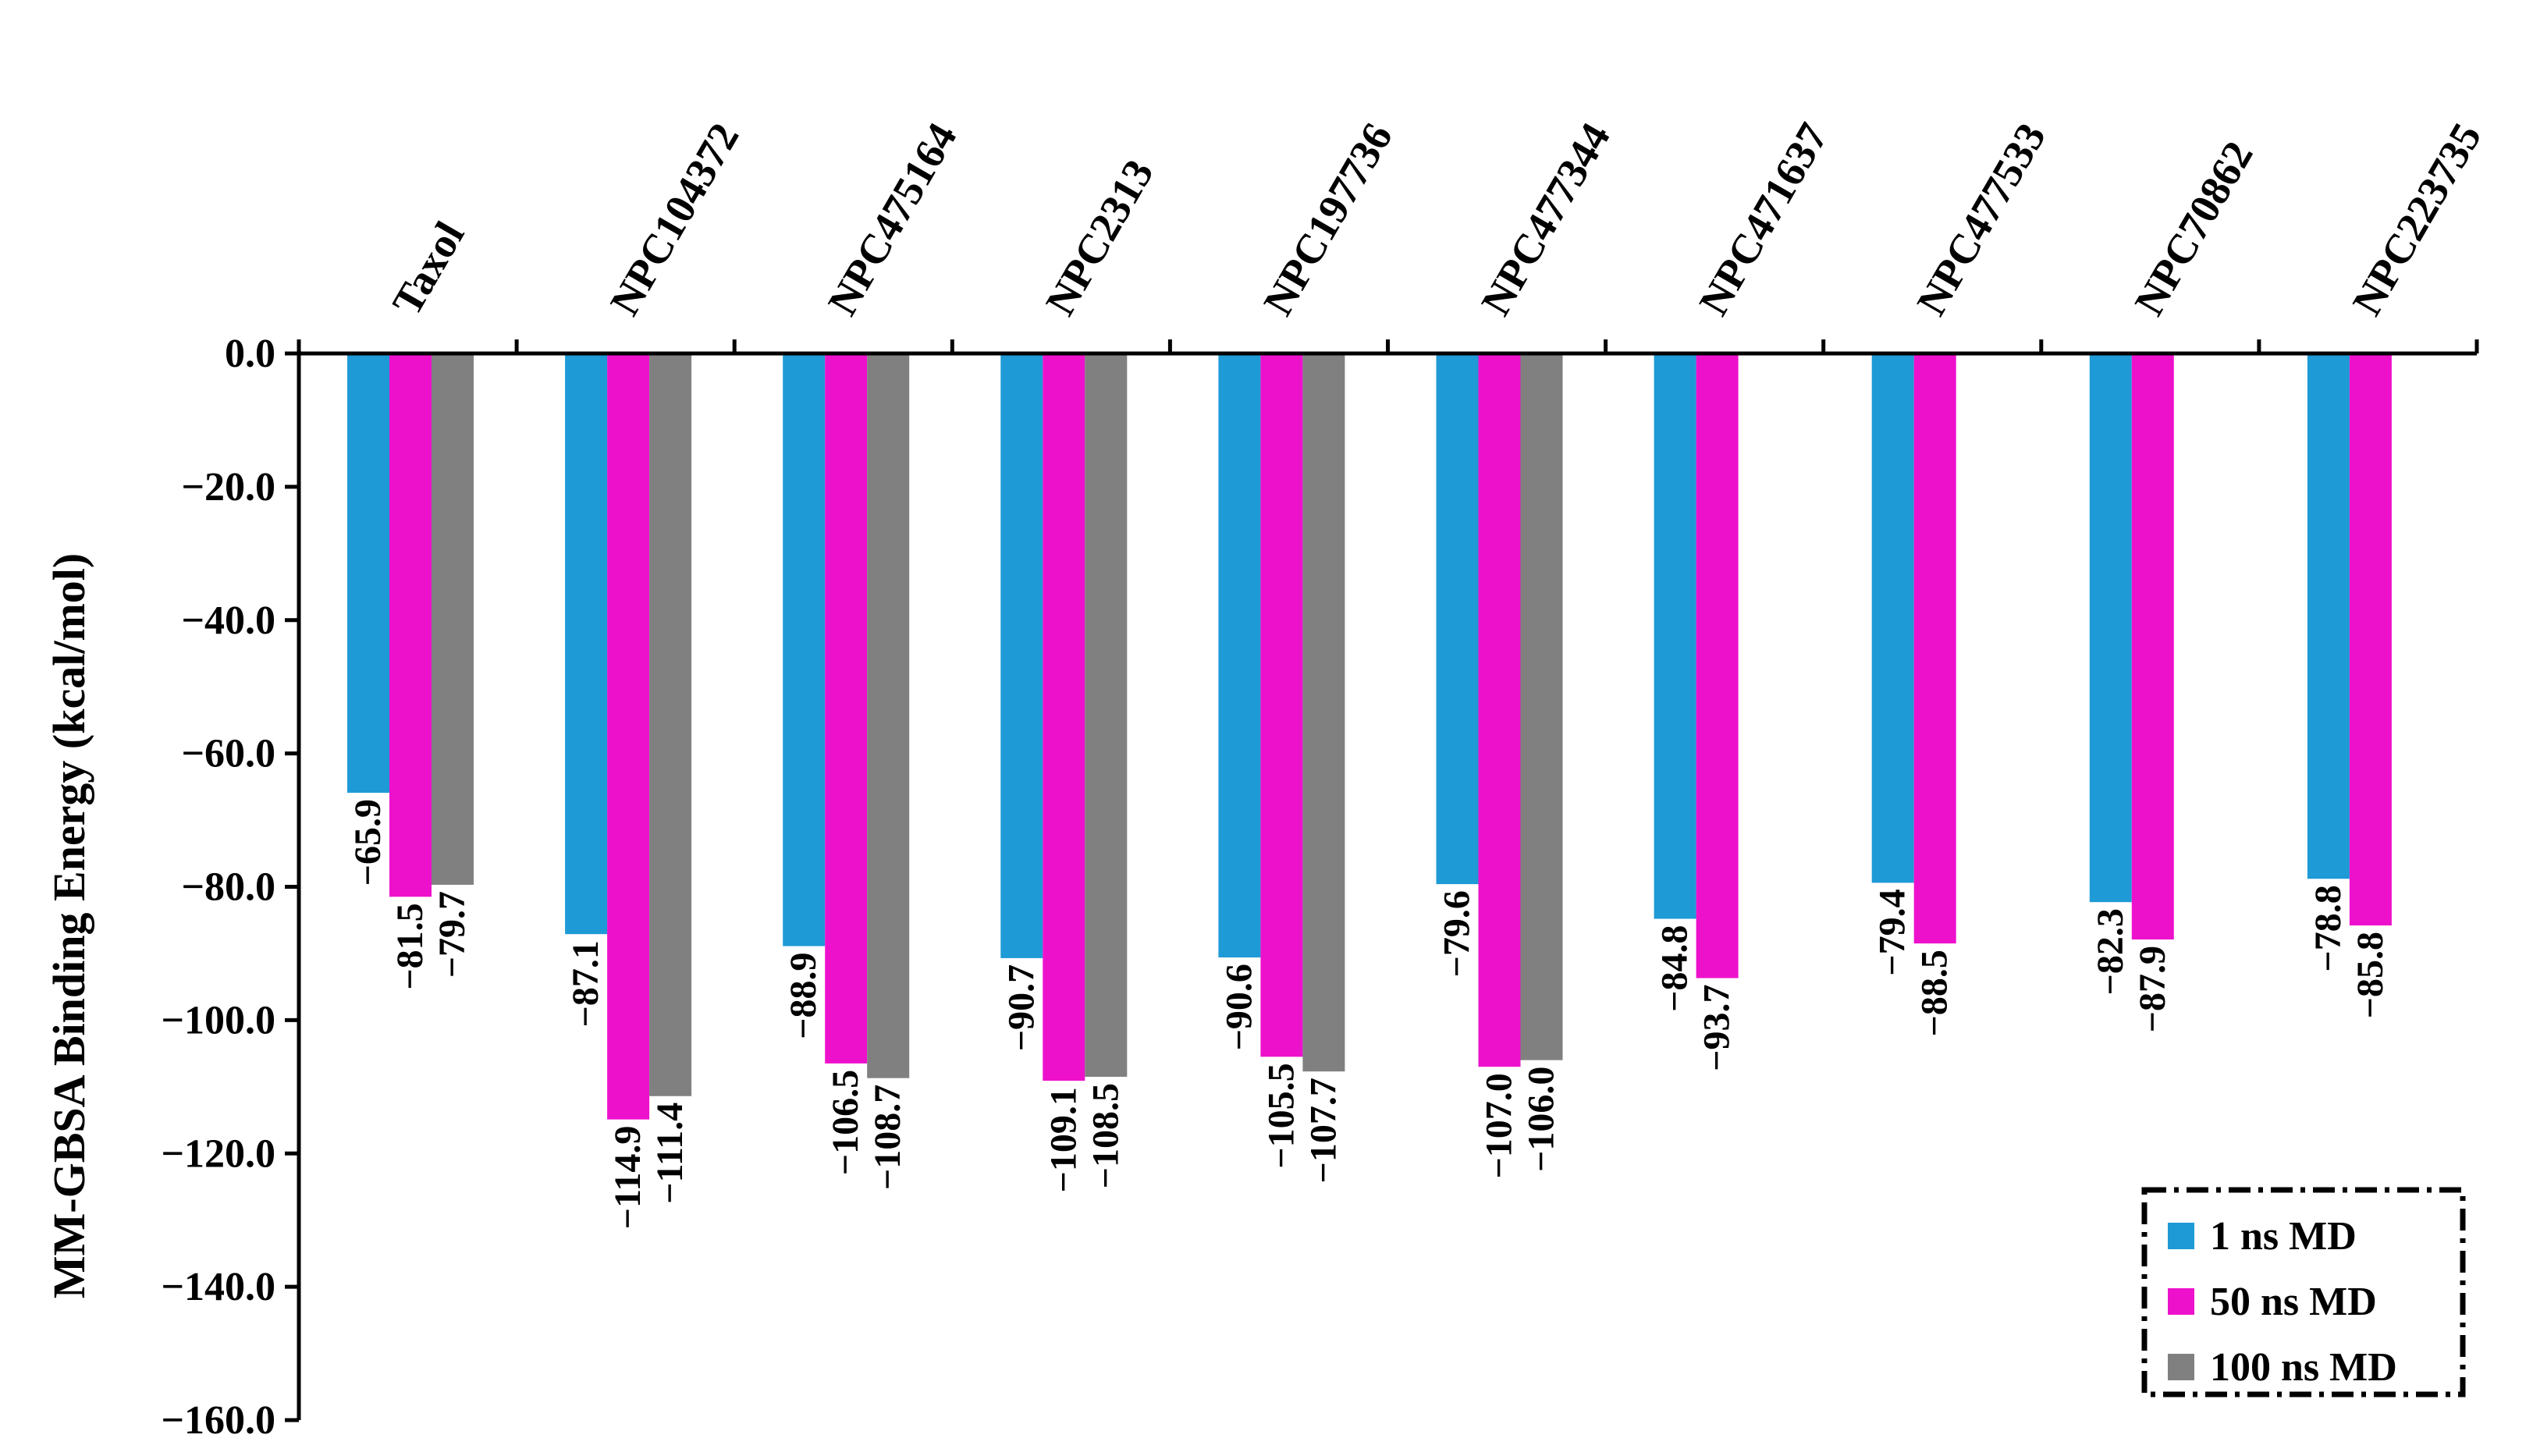 The height and width of the screenshot is (1456, 2533). I want to click on data-label: −87.9, so click(2152, 989).